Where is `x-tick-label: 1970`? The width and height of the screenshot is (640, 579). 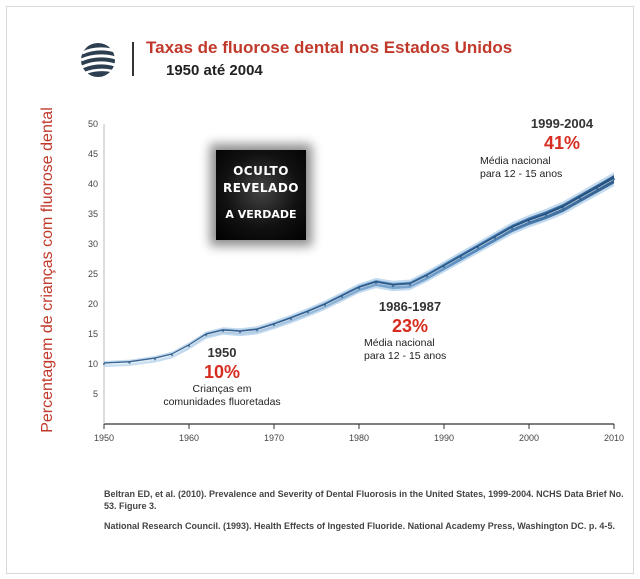
x-tick-label: 1970 is located at coordinates (274, 438).